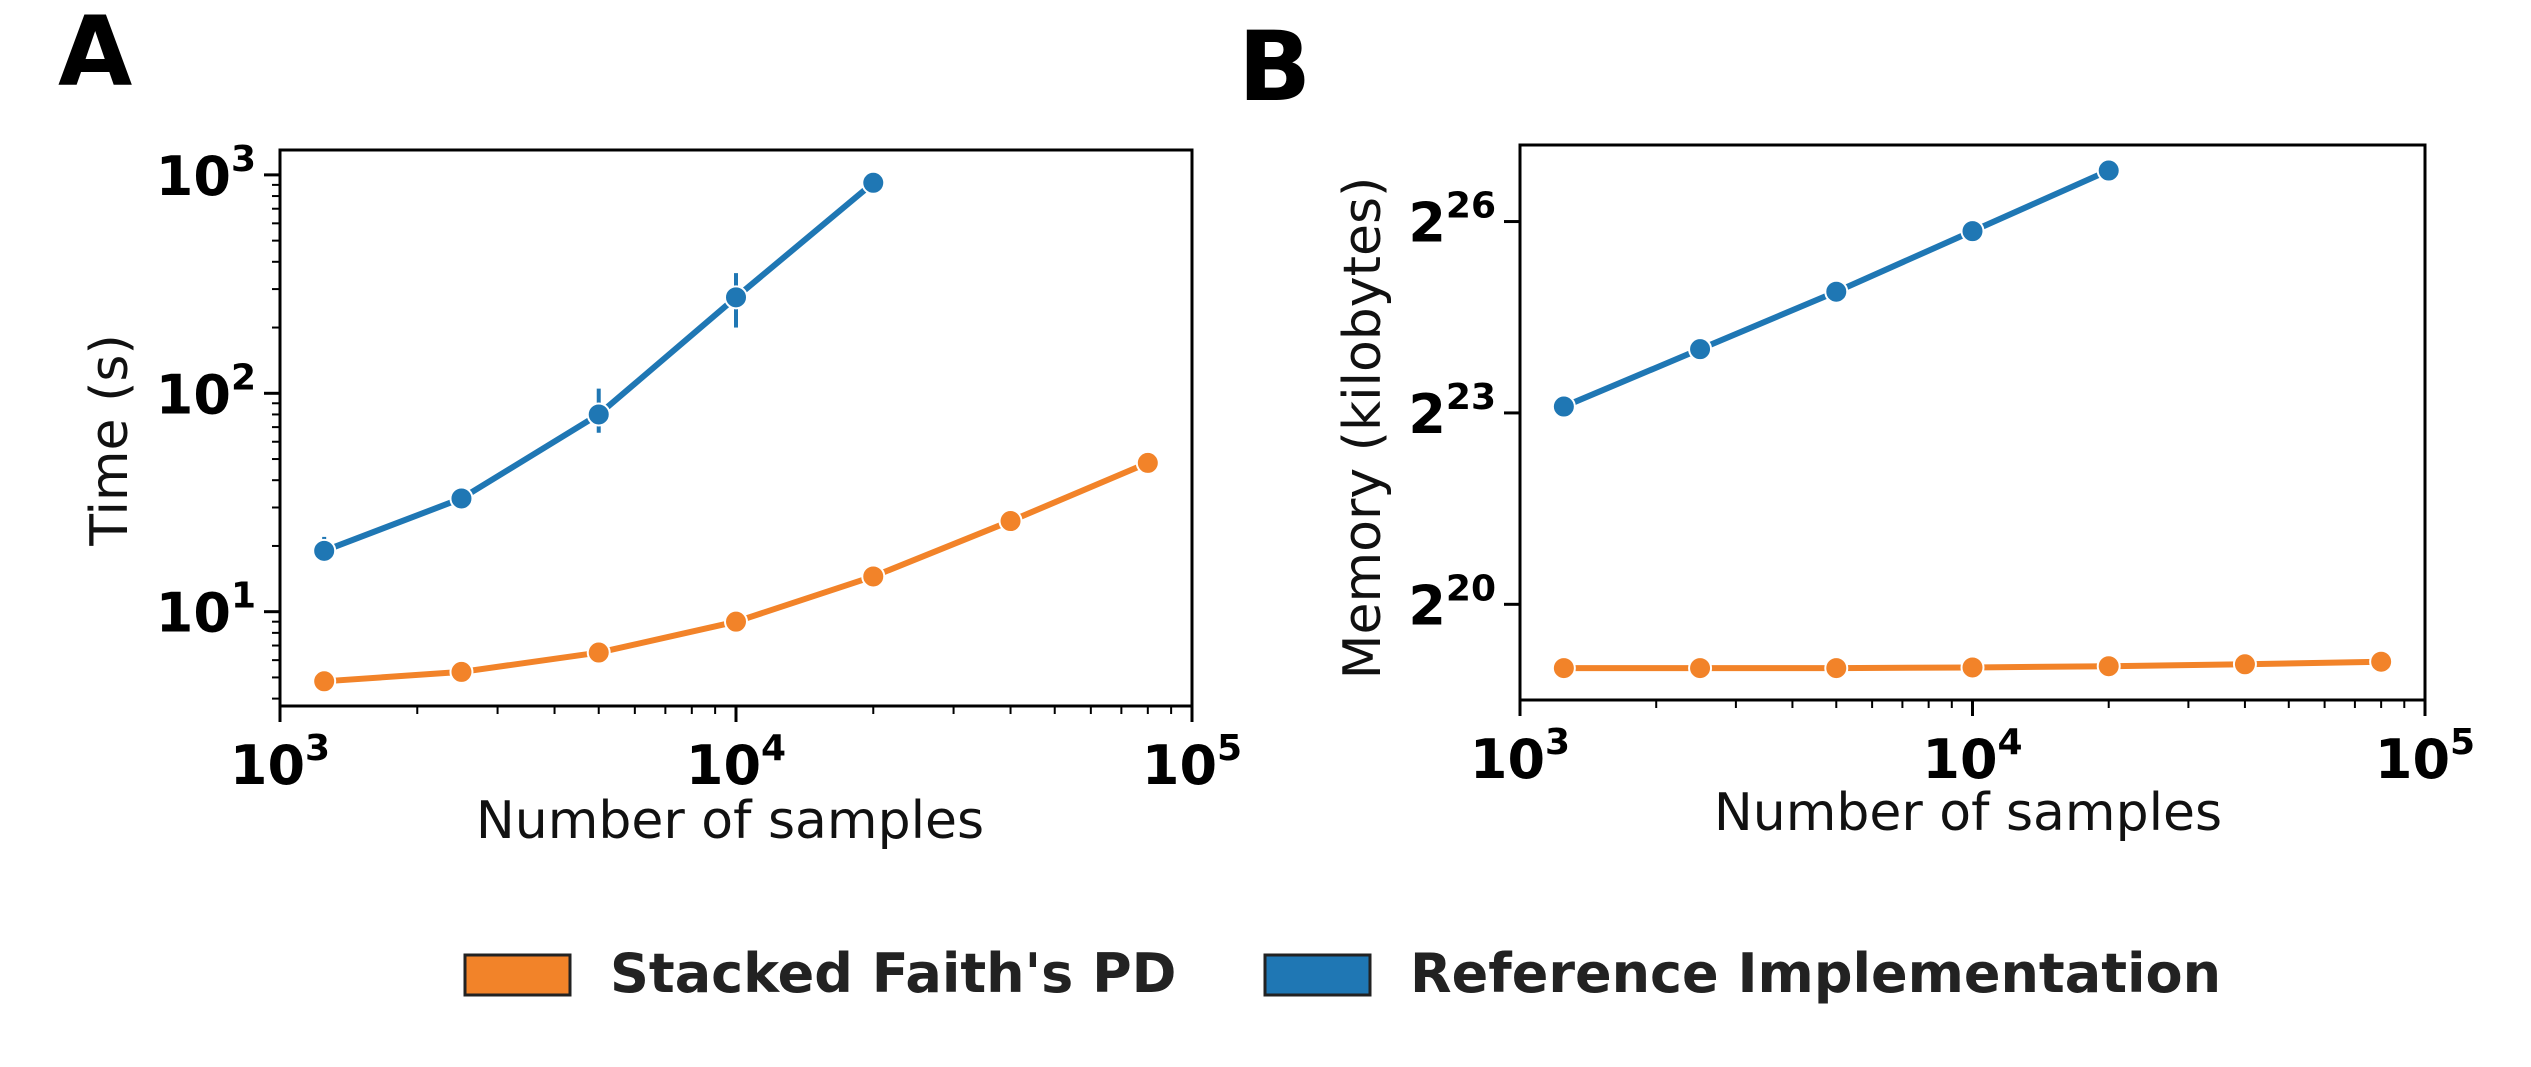 The height and width of the screenshot is (1067, 2531). Describe the element at coordinates (1274, 67) in the screenshot. I see `panel-b-letter: B` at that location.